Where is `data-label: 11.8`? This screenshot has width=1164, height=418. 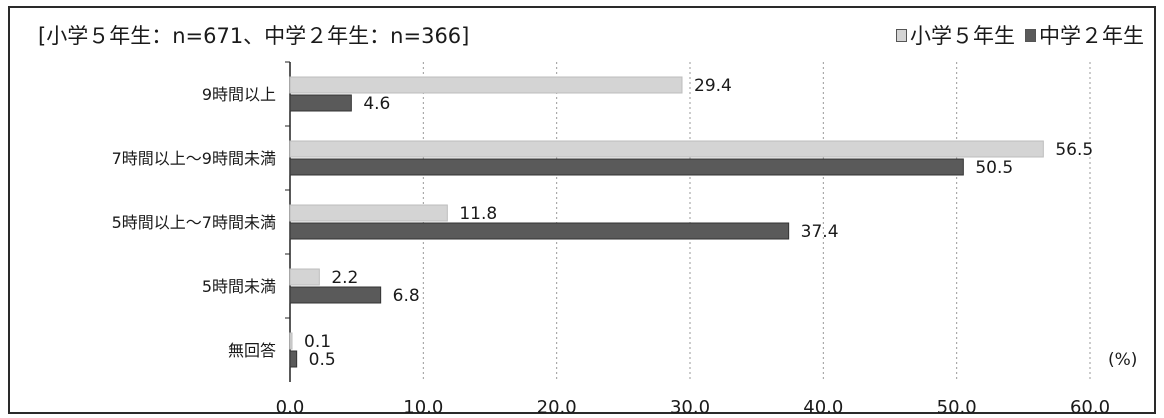
data-label: 11.8 is located at coordinates (478, 214).